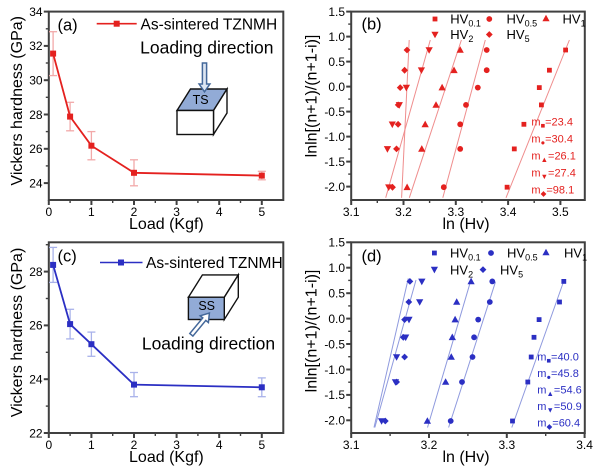 The width and height of the screenshot is (600, 475). Describe the element at coordinates (36, 81) in the screenshot. I see `svg-text: 30` at that location.